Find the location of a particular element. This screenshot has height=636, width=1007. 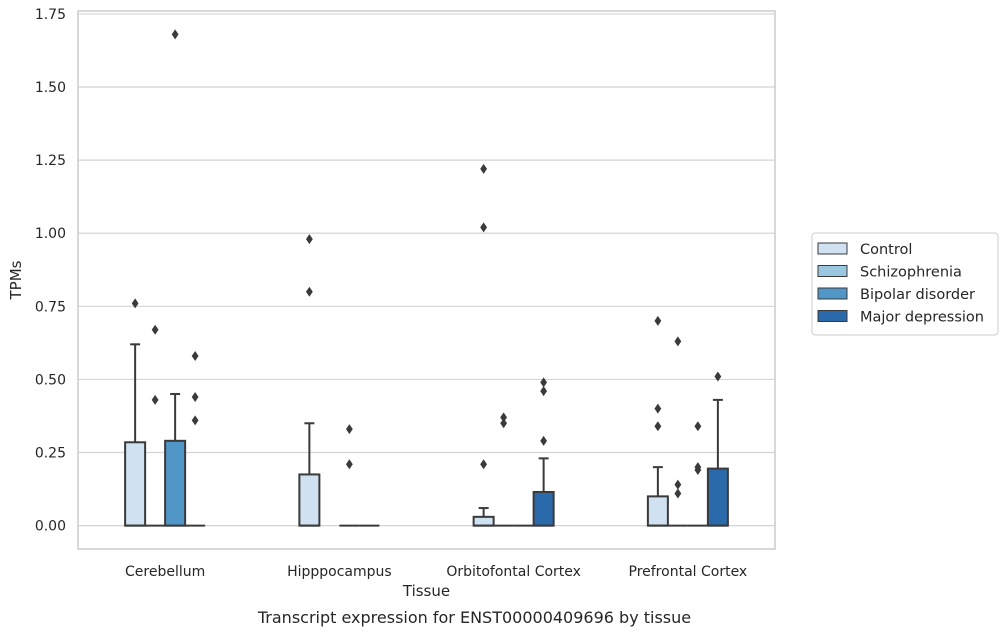

x-tick-label: Hipppocampus is located at coordinates (339, 572).